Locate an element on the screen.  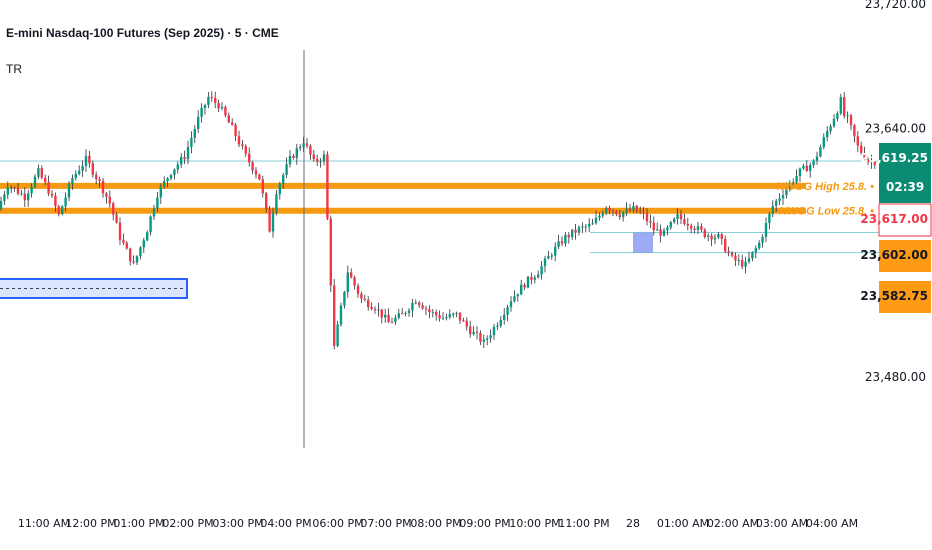
range-box is located at coordinates (94, 288).